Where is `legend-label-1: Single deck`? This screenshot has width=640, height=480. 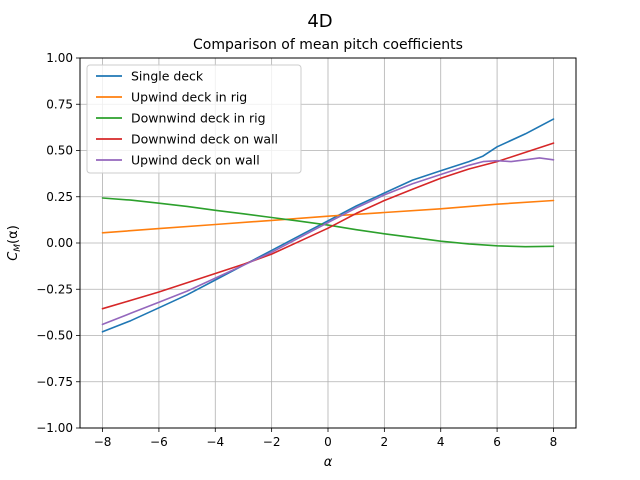 legend-label-1: Single deck is located at coordinates (167, 76).